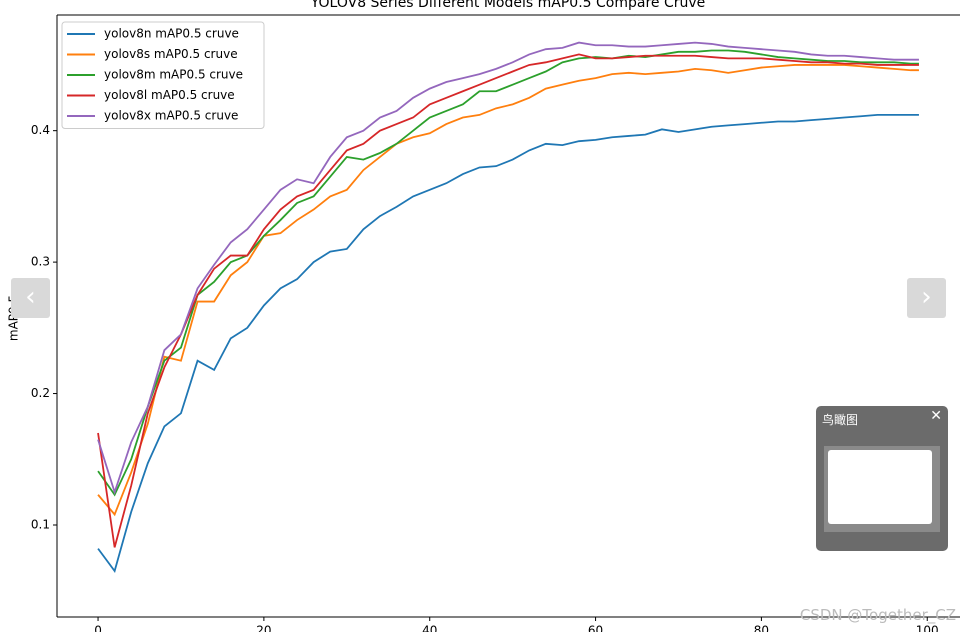 The width and height of the screenshot is (960, 632). I want to click on legend-label: yolov8s mAP0.5 cruve, so click(171, 54).